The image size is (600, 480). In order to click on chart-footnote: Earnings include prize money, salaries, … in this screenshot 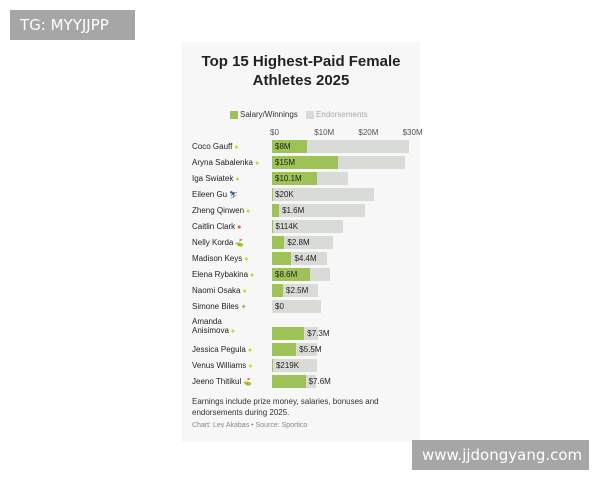, I will do `click(285, 407)`.